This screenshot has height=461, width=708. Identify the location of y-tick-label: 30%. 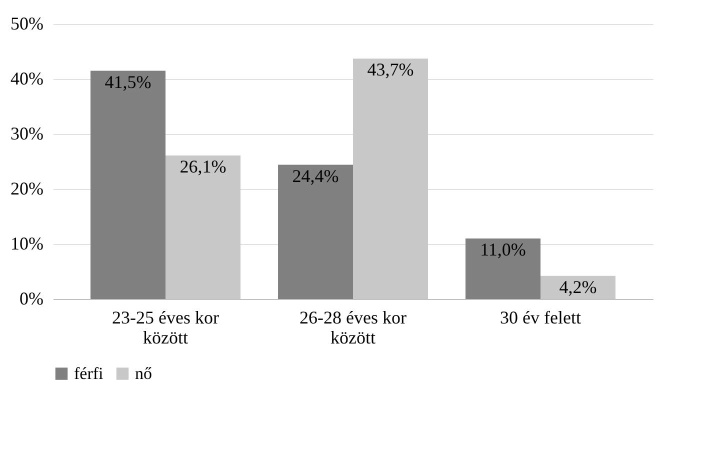
(27, 134).